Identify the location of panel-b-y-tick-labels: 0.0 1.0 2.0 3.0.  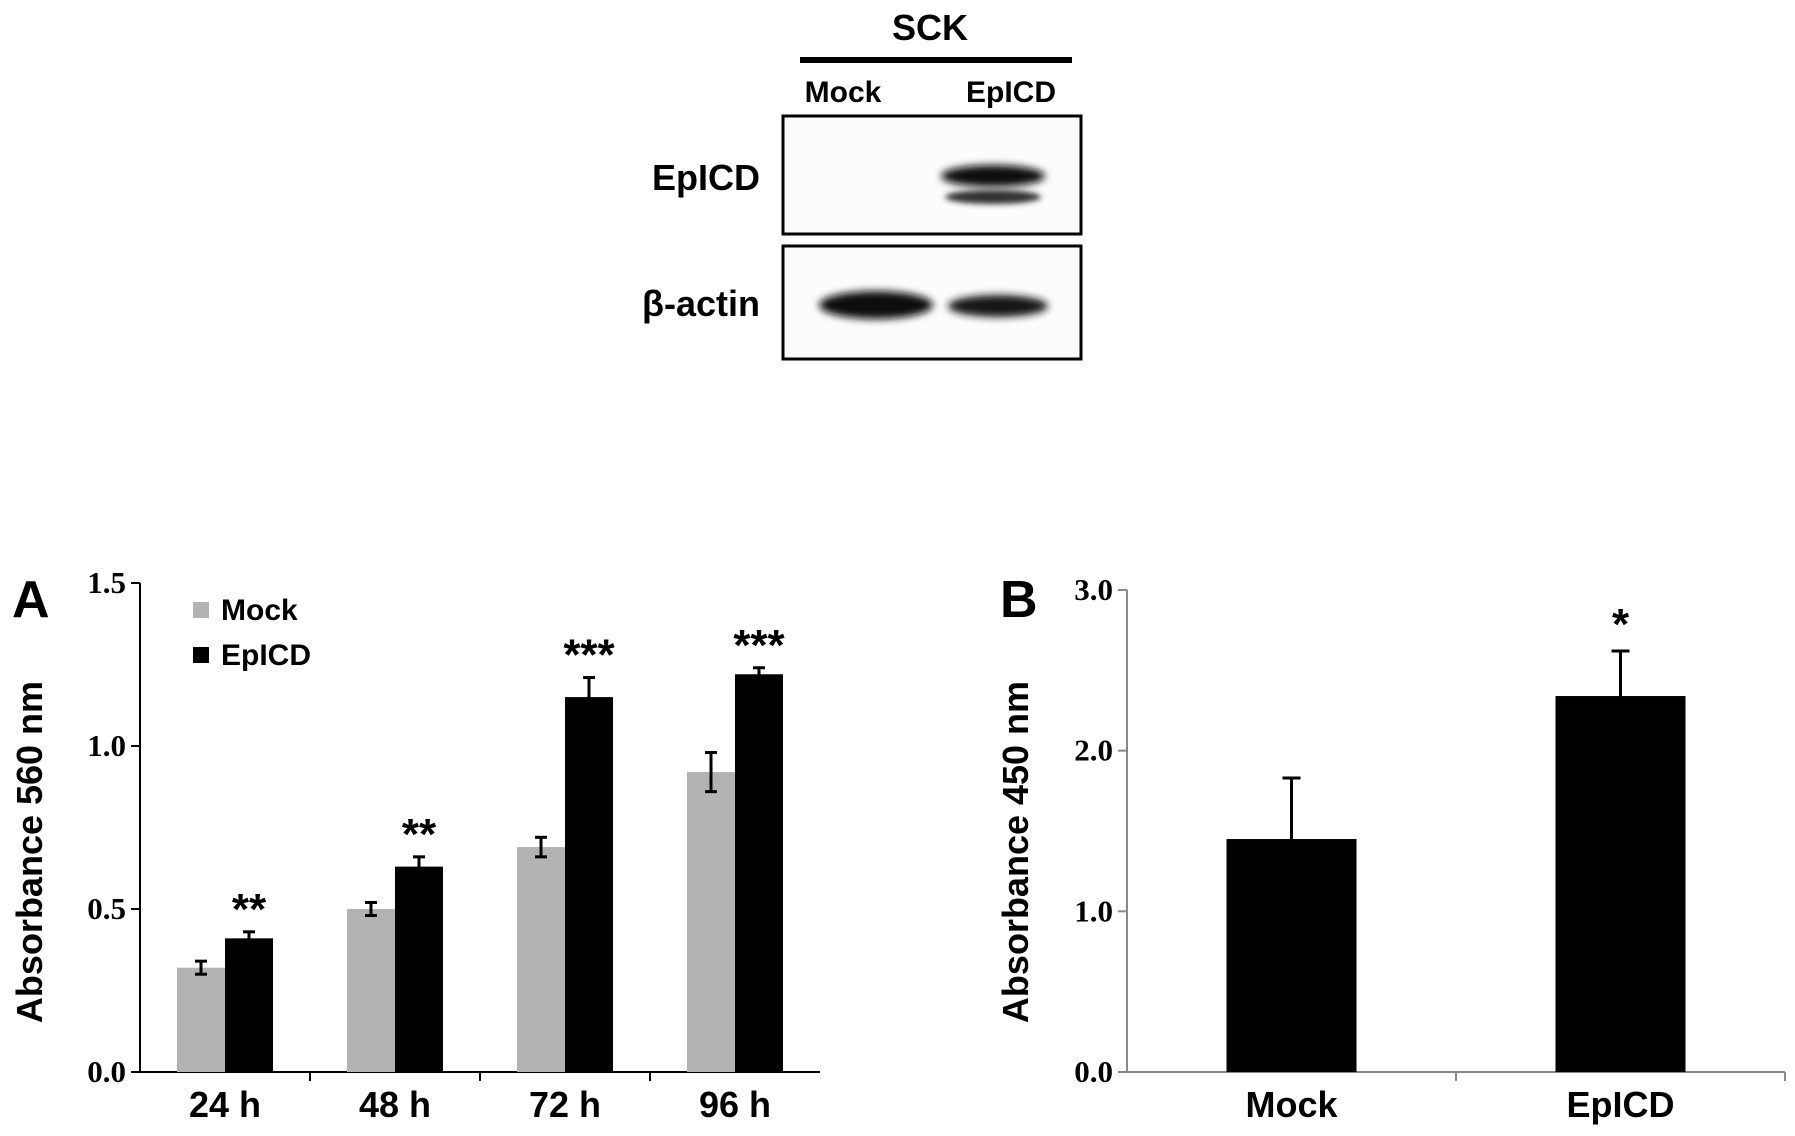
(1093, 830).